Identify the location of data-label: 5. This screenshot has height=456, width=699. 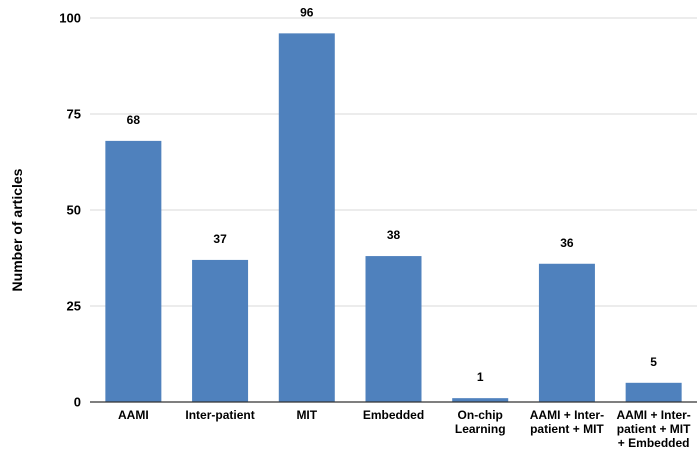
(653, 362).